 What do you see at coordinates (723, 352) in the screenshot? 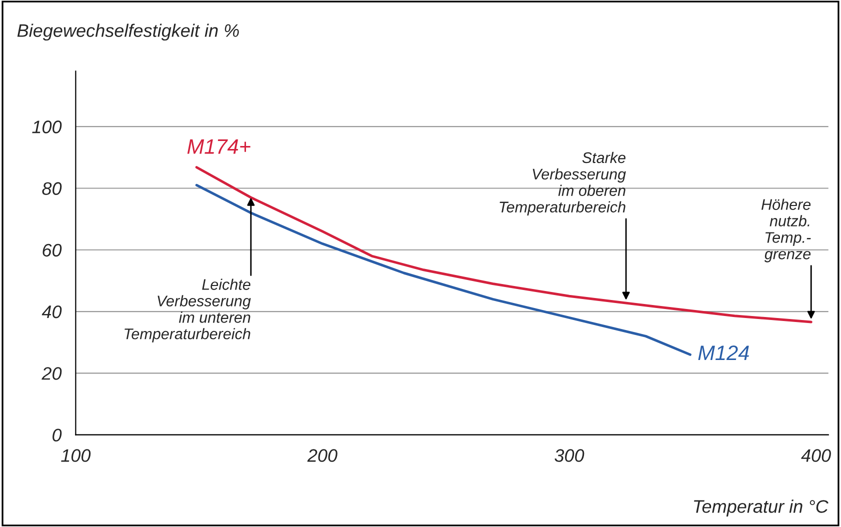
I see `series-label: M124` at bounding box center [723, 352].